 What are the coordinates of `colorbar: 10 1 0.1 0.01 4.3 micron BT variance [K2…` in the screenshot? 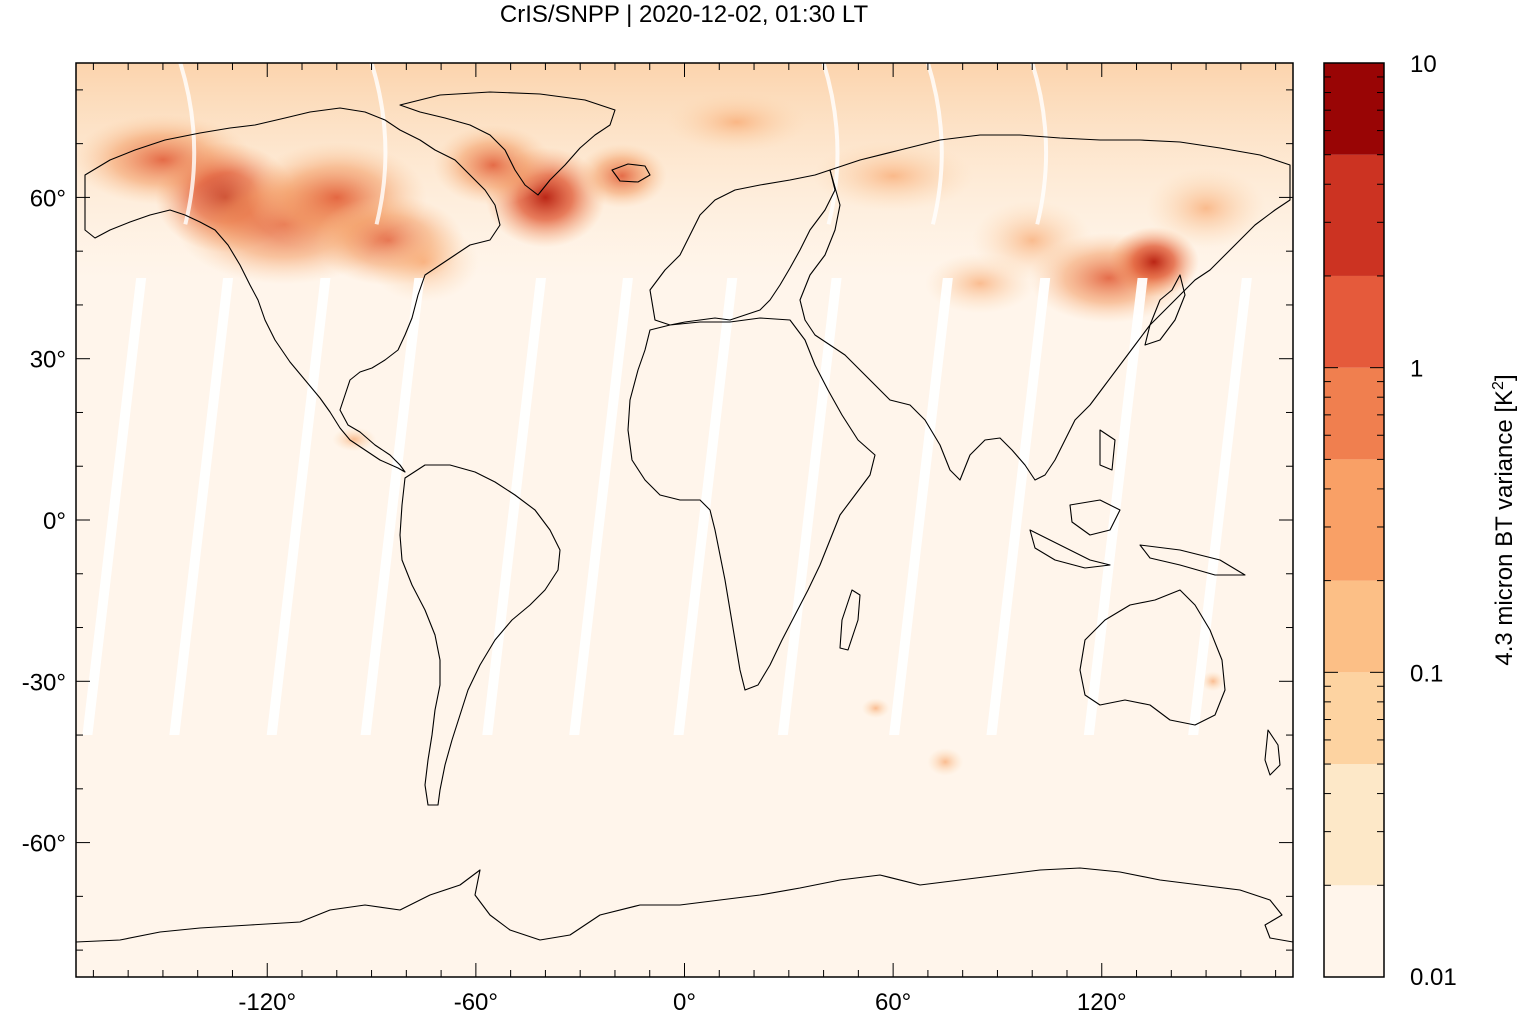 It's located at (1420, 521).